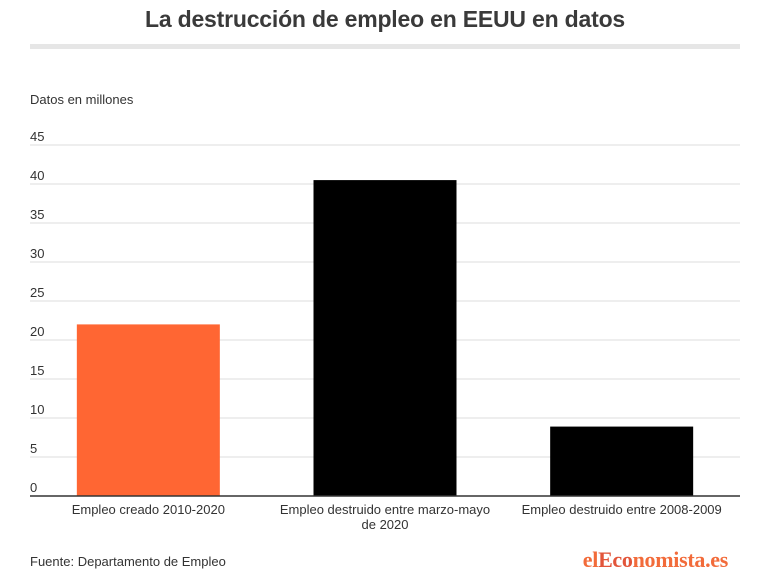  Describe the element at coordinates (148, 509) in the screenshot. I see `x-category-label: Empleo creado 2010-2020` at that location.